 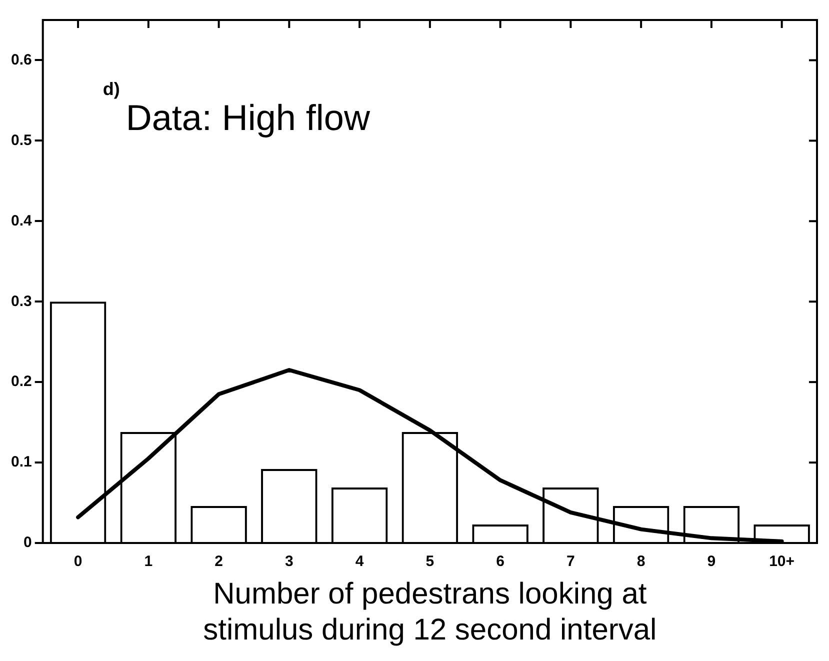 What do you see at coordinates (21, 221) in the screenshot?
I see `y-tick-label: 0.4` at bounding box center [21, 221].